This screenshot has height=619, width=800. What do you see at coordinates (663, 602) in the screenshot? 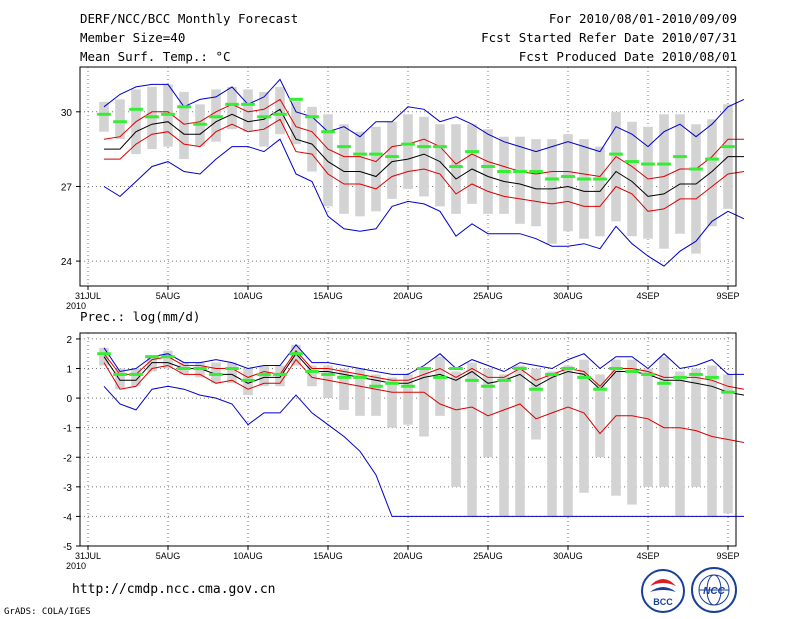
I see `bcc-logo-text: BCC` at bounding box center [663, 602].